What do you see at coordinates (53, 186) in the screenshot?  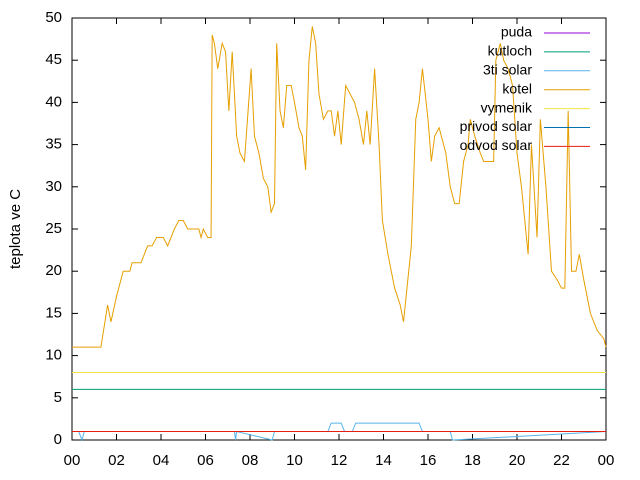 I see `y-tick-label: 30` at bounding box center [53, 186].